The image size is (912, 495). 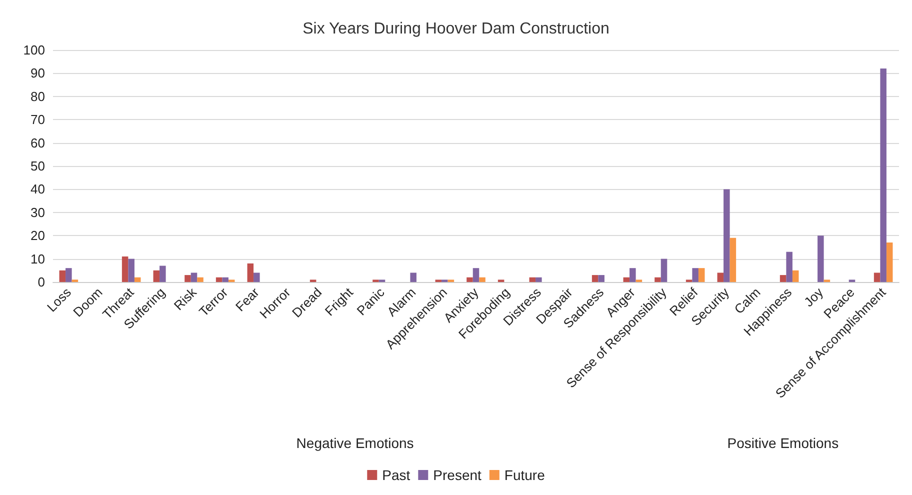 I want to click on y-tick-label: 100, so click(x=34, y=50).